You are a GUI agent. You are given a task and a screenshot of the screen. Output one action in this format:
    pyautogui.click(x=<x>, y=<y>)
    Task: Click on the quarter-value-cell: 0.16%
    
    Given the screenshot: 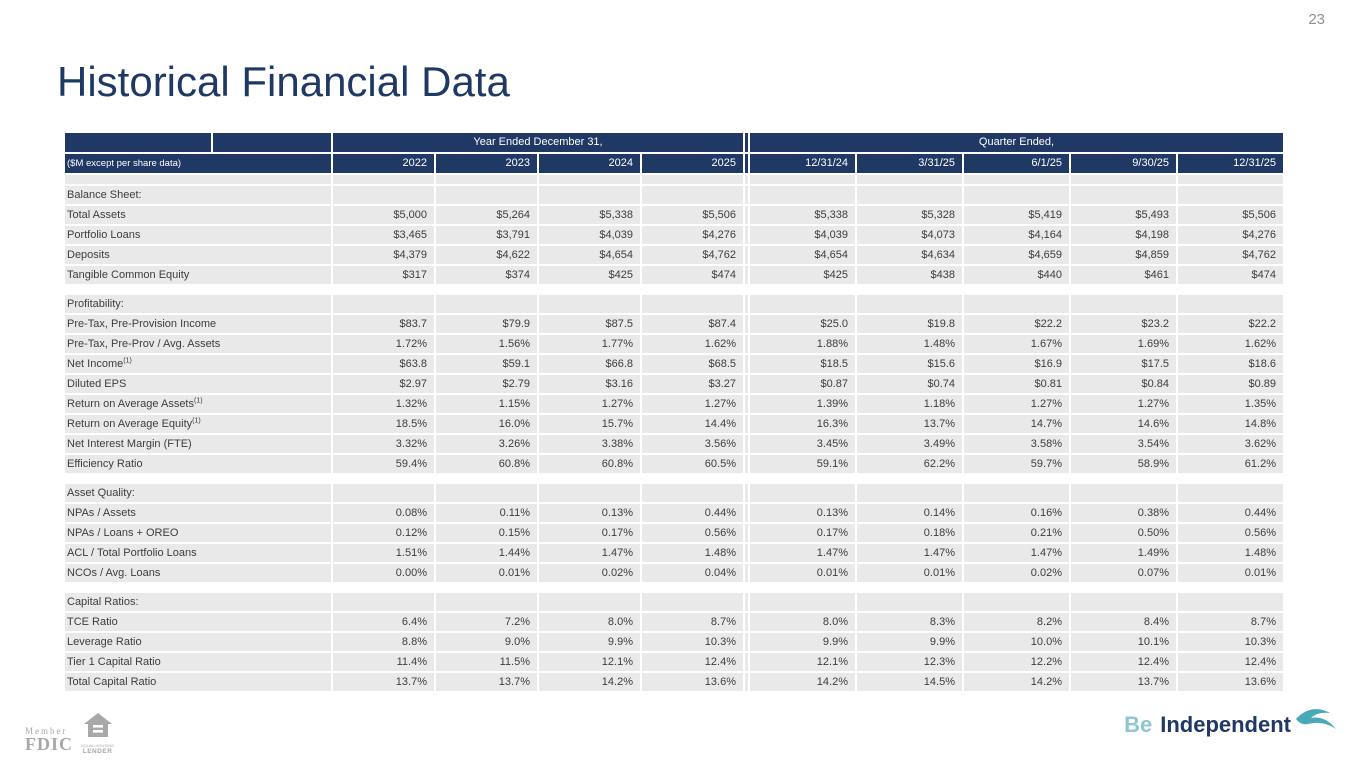 What is the action you would take?
    pyautogui.click(x=1016, y=513)
    